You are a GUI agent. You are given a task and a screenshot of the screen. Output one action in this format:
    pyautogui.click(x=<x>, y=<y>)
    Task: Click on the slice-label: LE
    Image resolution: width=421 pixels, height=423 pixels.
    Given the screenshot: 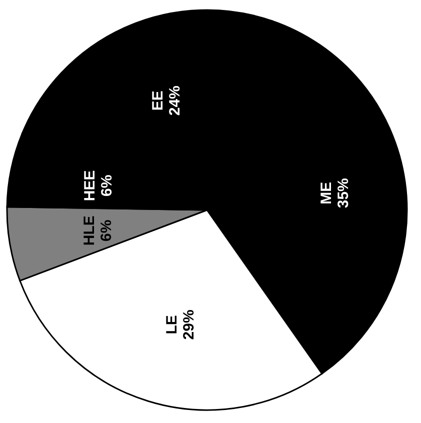 What is the action you would take?
    pyautogui.click(x=172, y=324)
    